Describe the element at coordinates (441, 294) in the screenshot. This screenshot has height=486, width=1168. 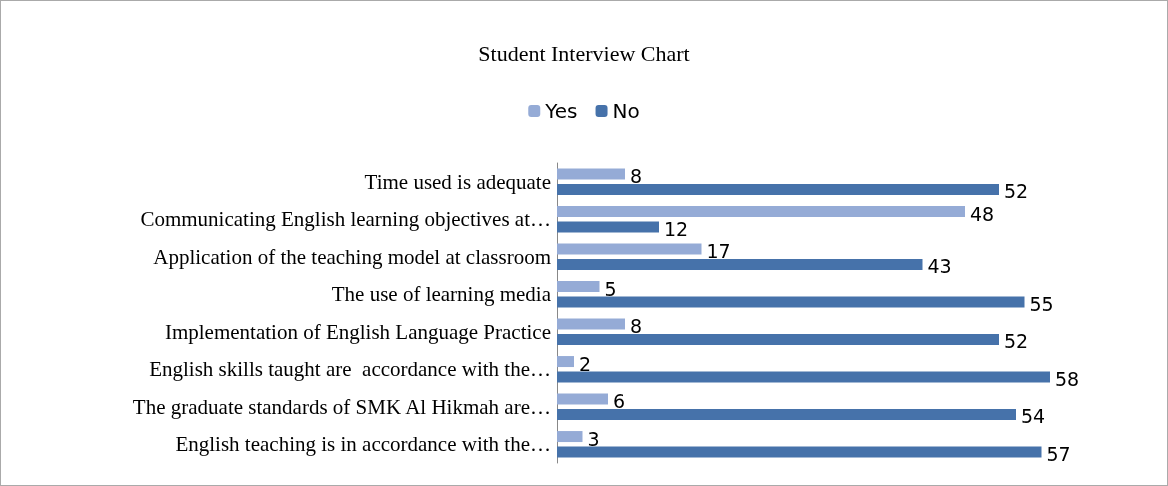
I see `y-tick-label: The use of learning media` at that location.